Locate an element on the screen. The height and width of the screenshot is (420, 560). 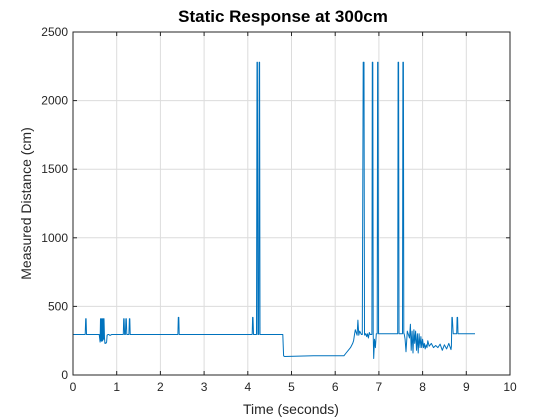
y-tick-label: 1000 is located at coordinates (54, 238).